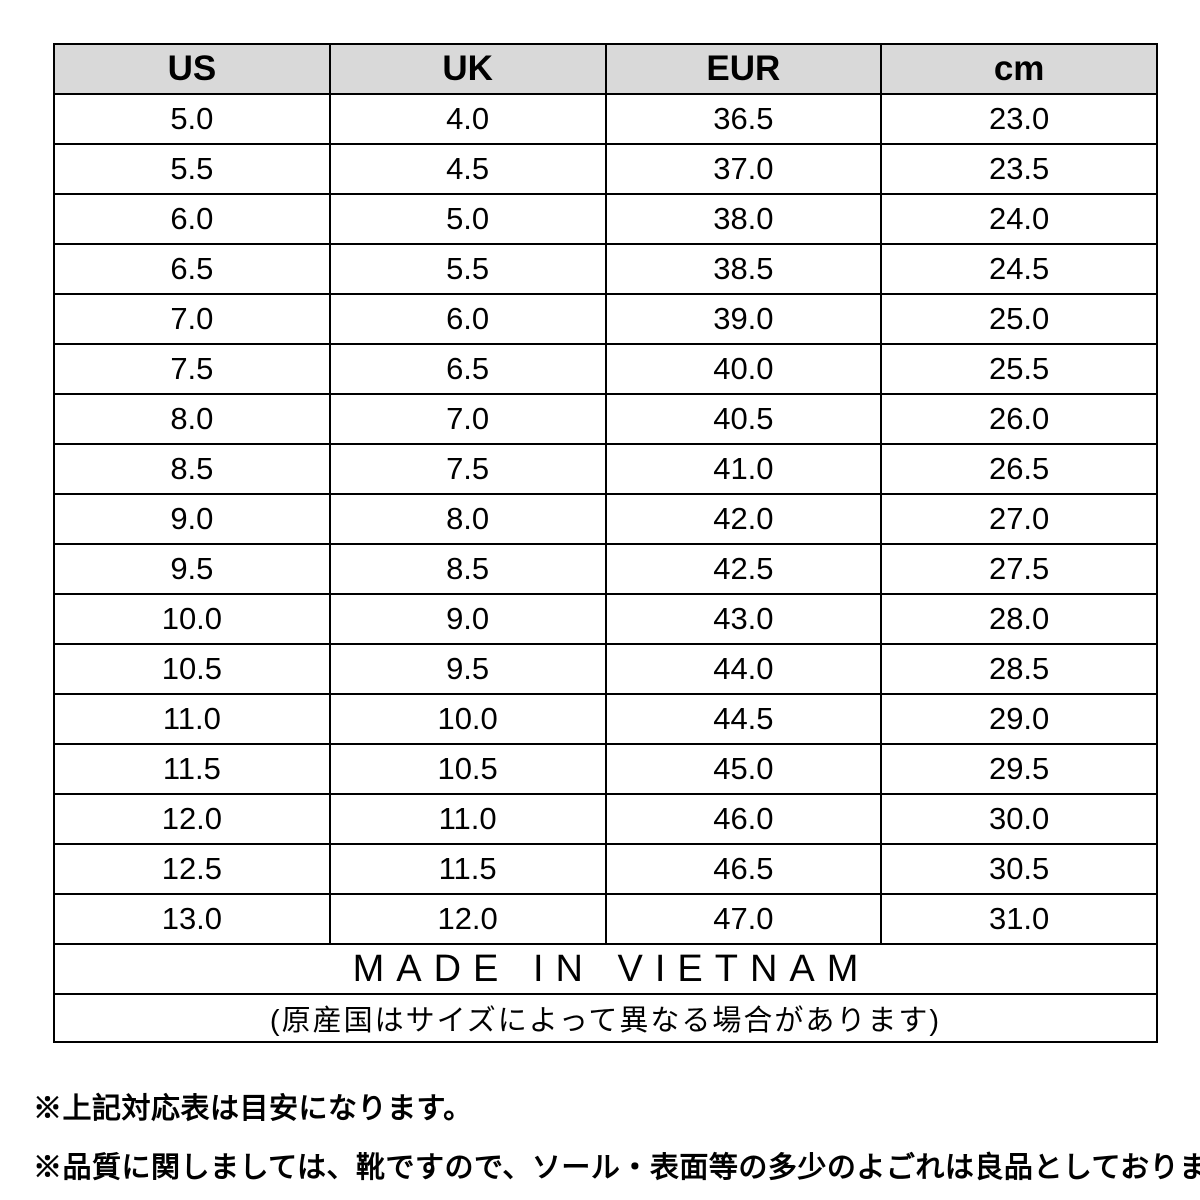 This screenshot has height=1200, width=1200. What do you see at coordinates (743, 519) in the screenshot?
I see `size-cell-eur: 42.0` at bounding box center [743, 519].